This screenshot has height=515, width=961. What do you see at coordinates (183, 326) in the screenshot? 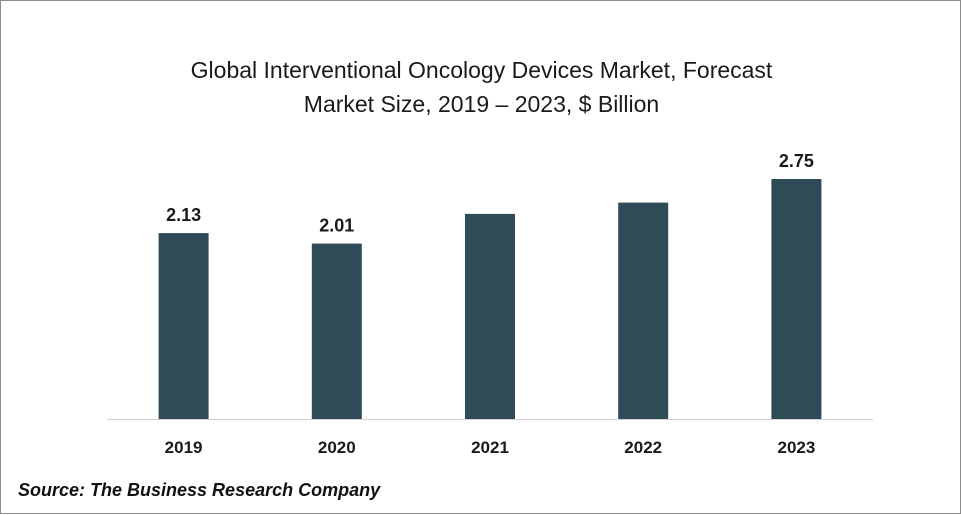
I see `bar-2019` at bounding box center [183, 326].